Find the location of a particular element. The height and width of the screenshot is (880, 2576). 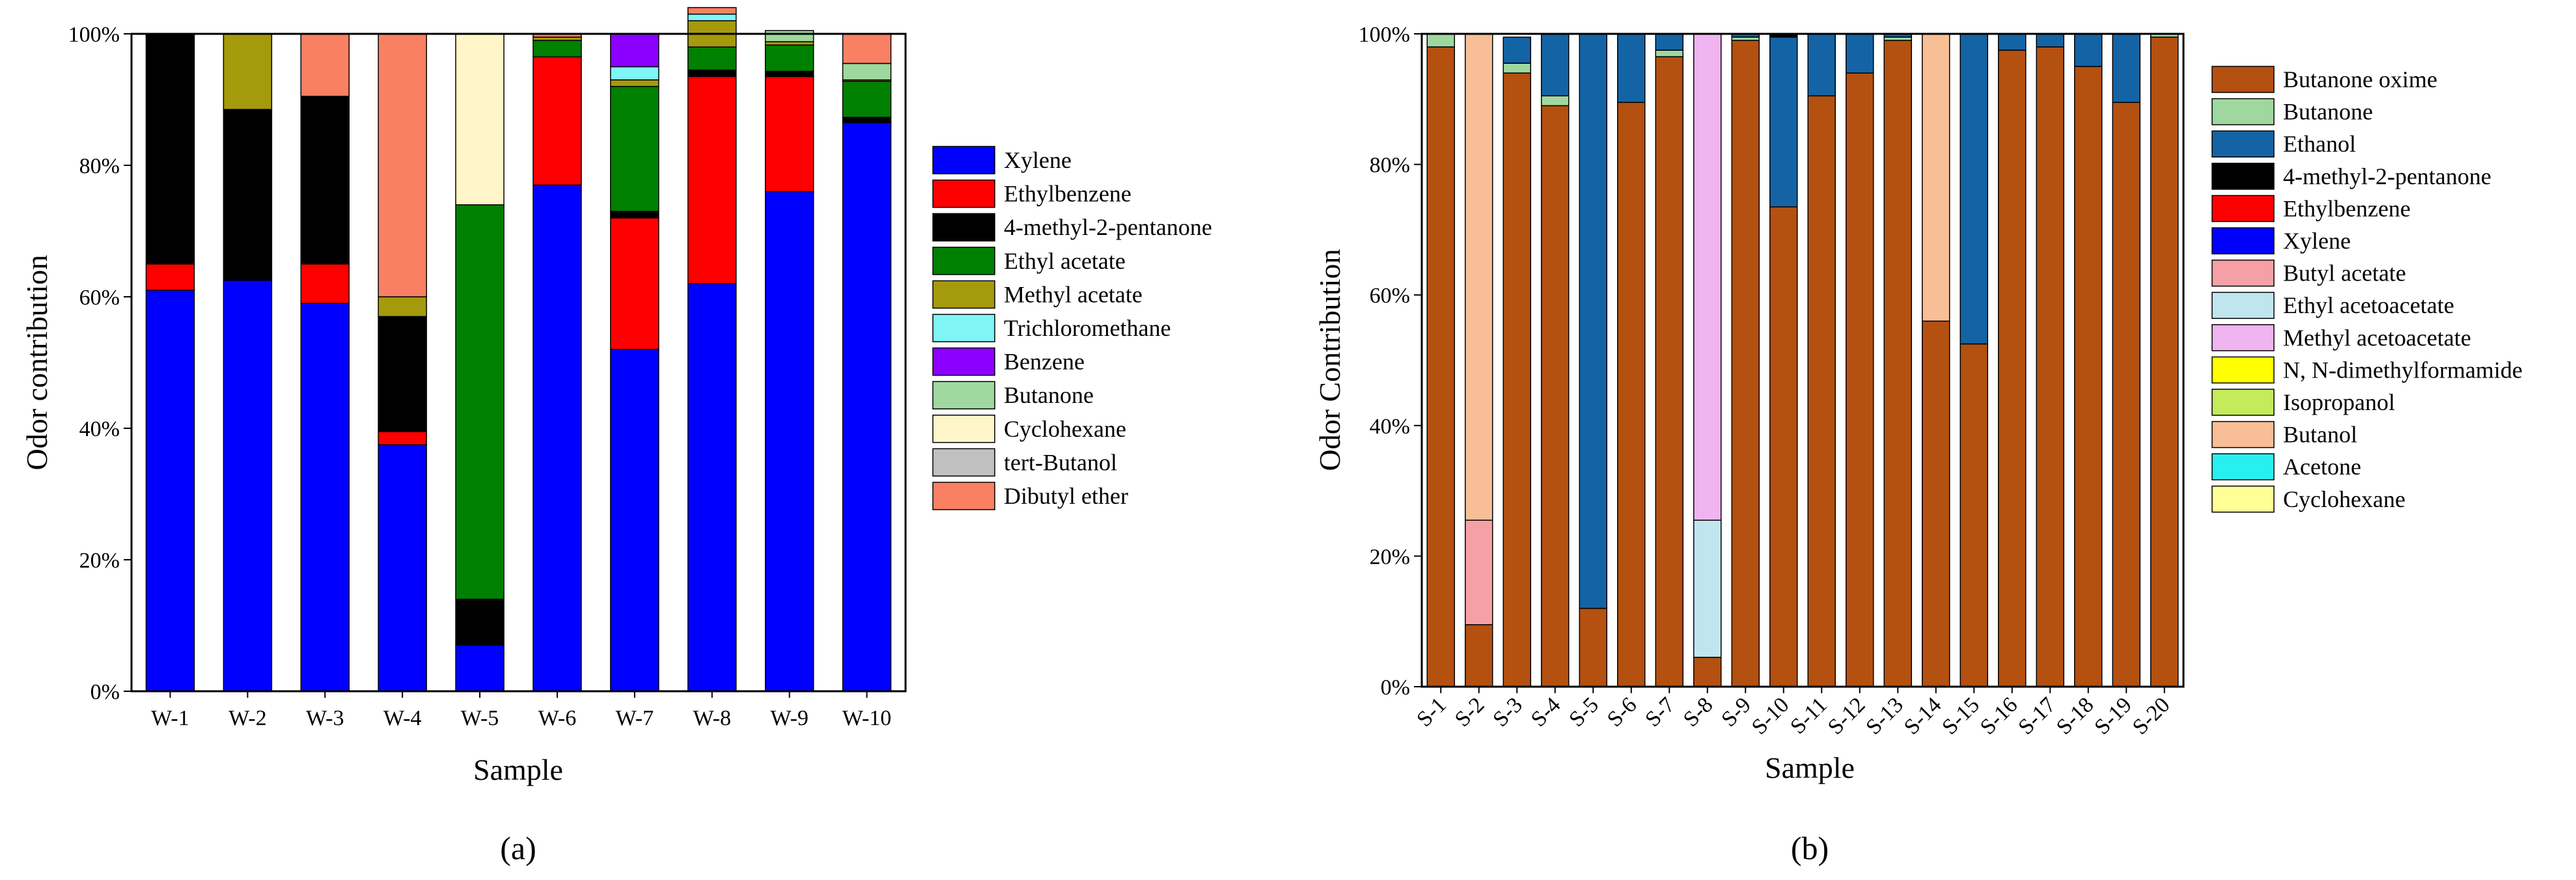

x-tick-label-w-4: W-4 is located at coordinates (402, 718).